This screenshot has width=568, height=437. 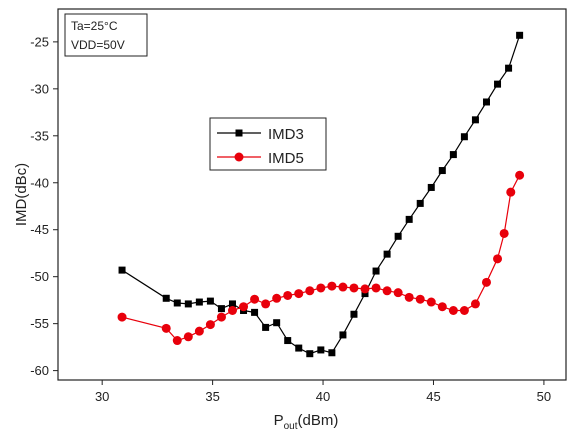 What do you see at coordinates (39, 323) in the screenshot?
I see `y-tick-label: -55` at bounding box center [39, 323].